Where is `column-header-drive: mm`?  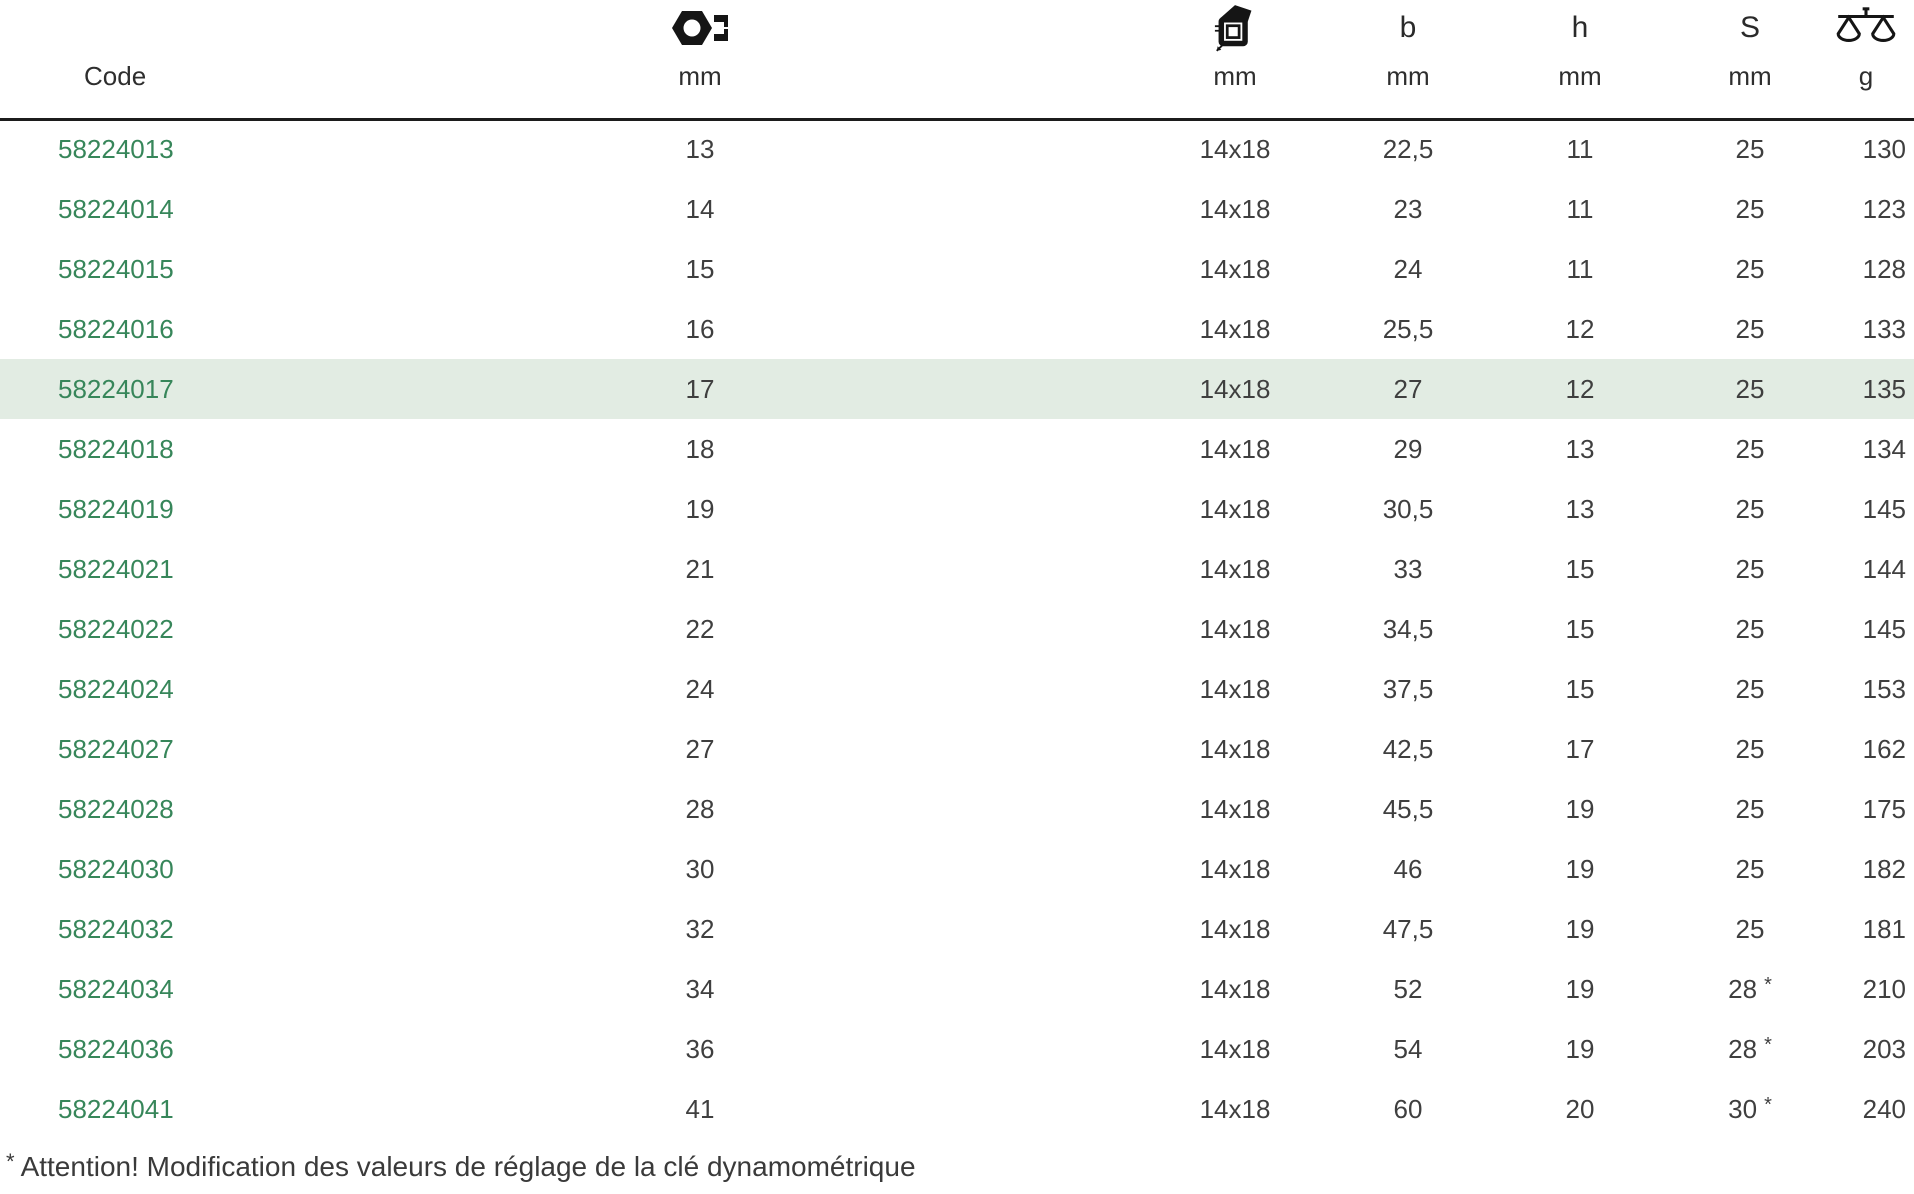 column-header-drive: mm is located at coordinates (1235, 60).